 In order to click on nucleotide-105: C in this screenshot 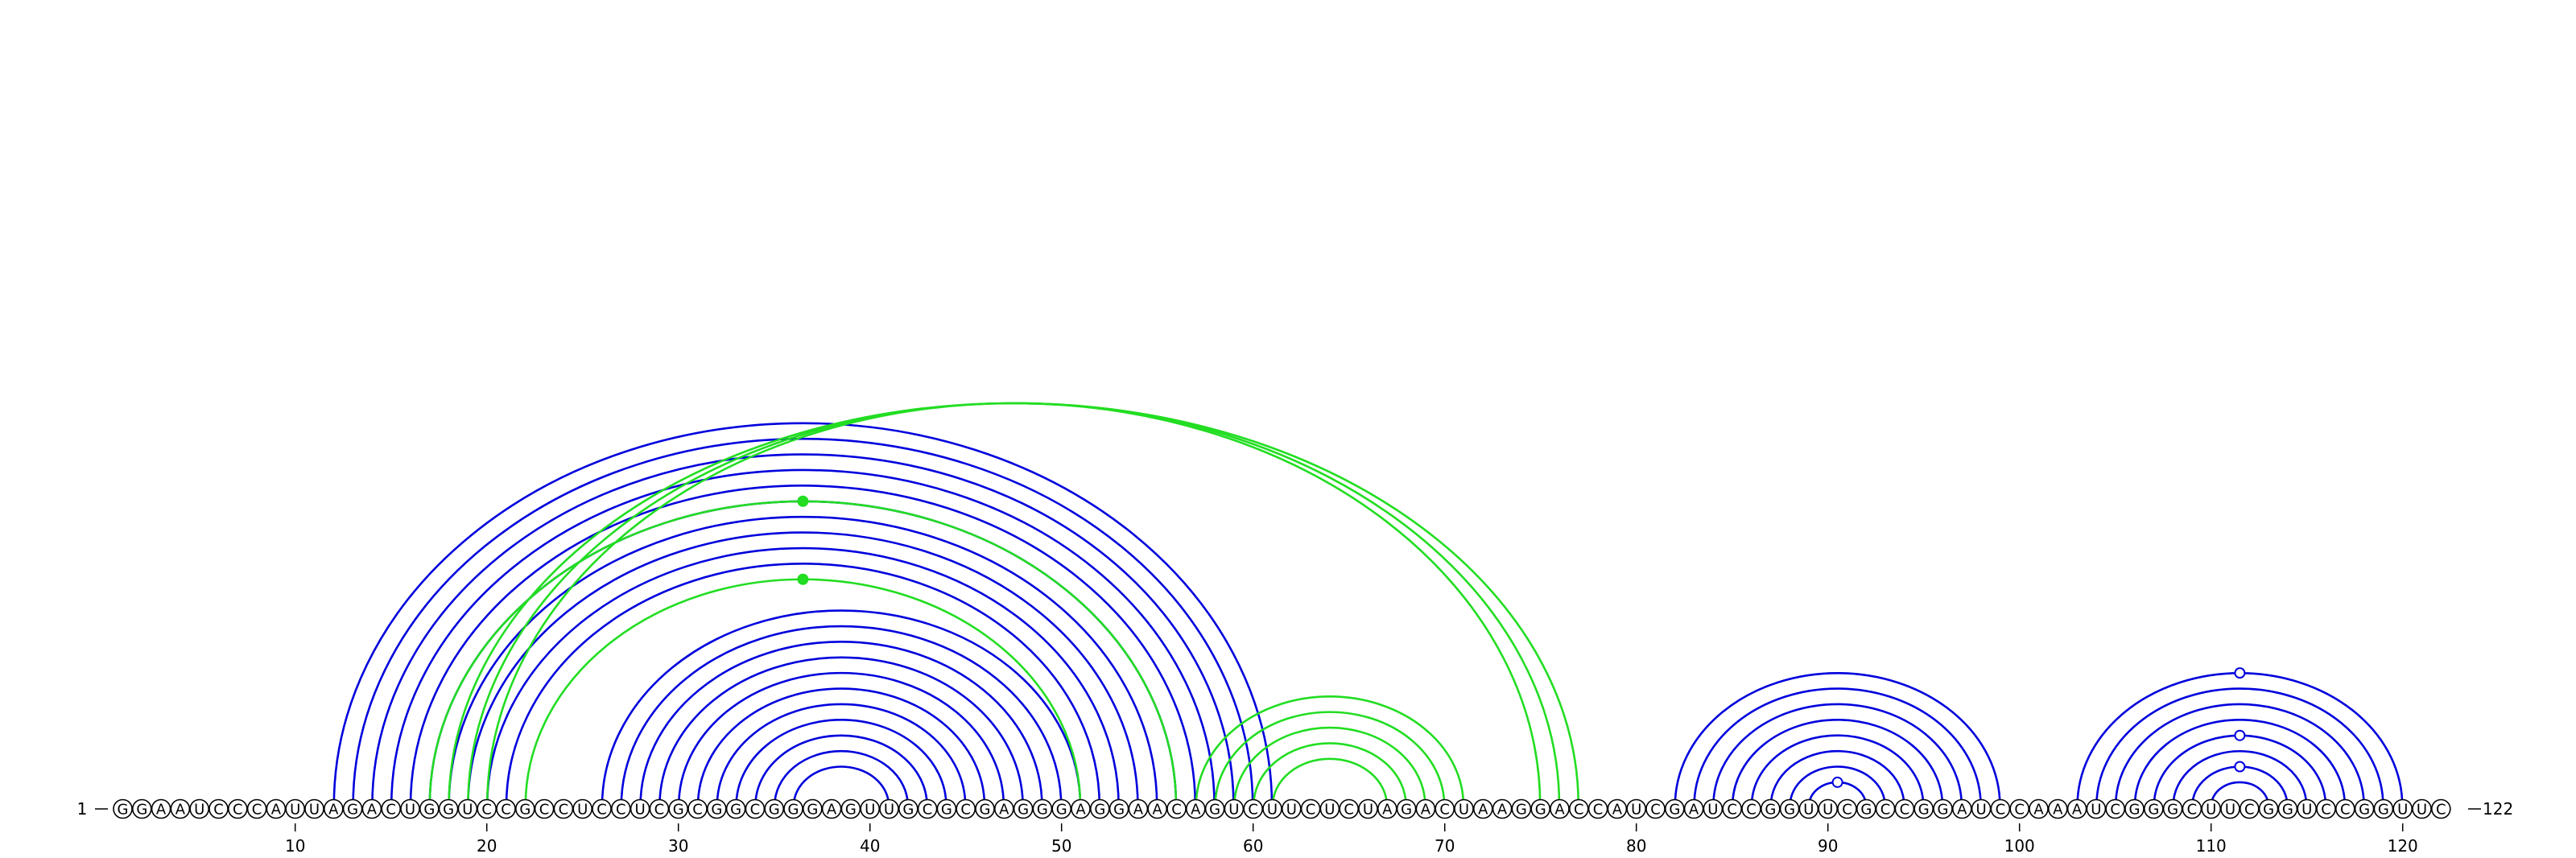, I will do `click(2115, 808)`.